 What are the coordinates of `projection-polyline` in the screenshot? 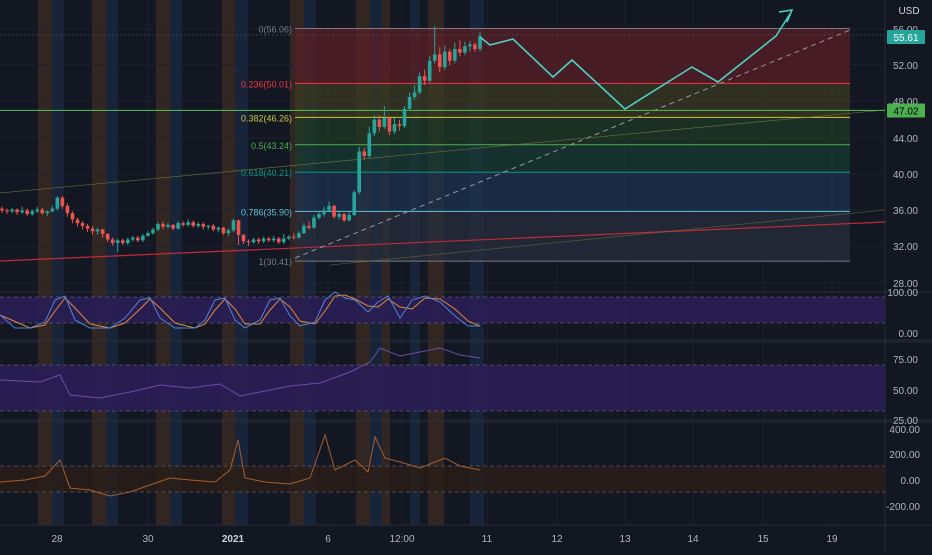 It's located at (635, 62).